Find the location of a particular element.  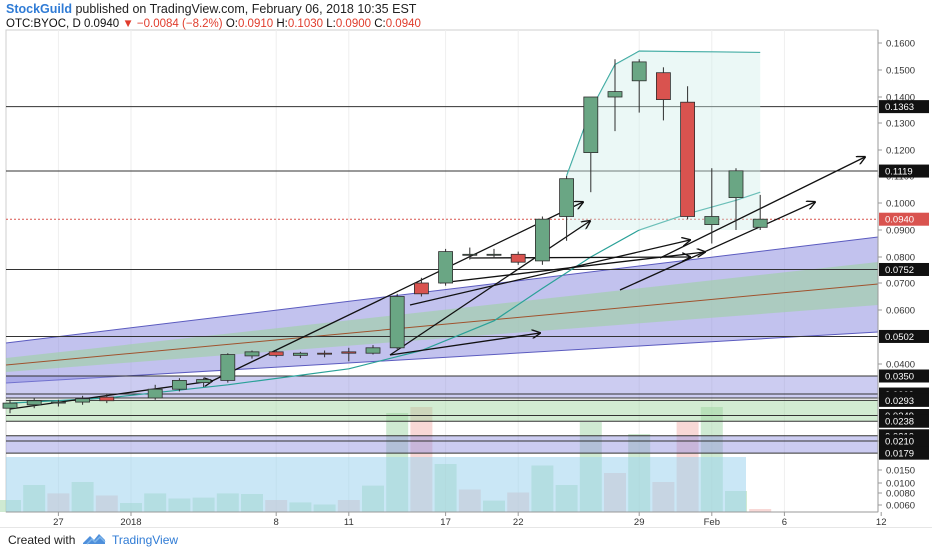

price-change: ▼ −0.0084 (−8.2%) is located at coordinates (172, 24).